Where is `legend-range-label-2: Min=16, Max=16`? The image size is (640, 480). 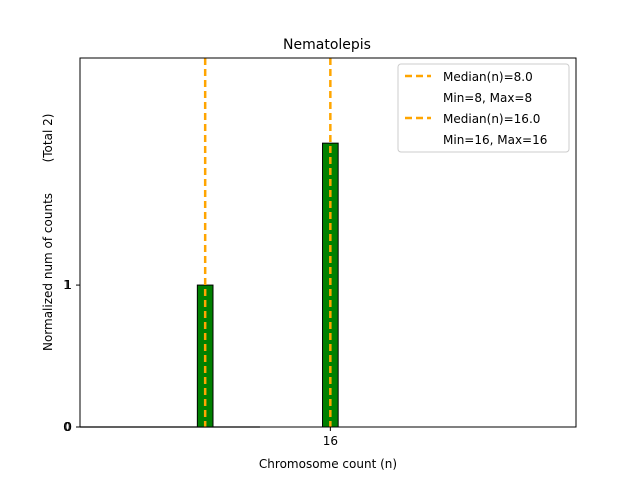 legend-range-label-2: Min=16, Max=16 is located at coordinates (495, 140).